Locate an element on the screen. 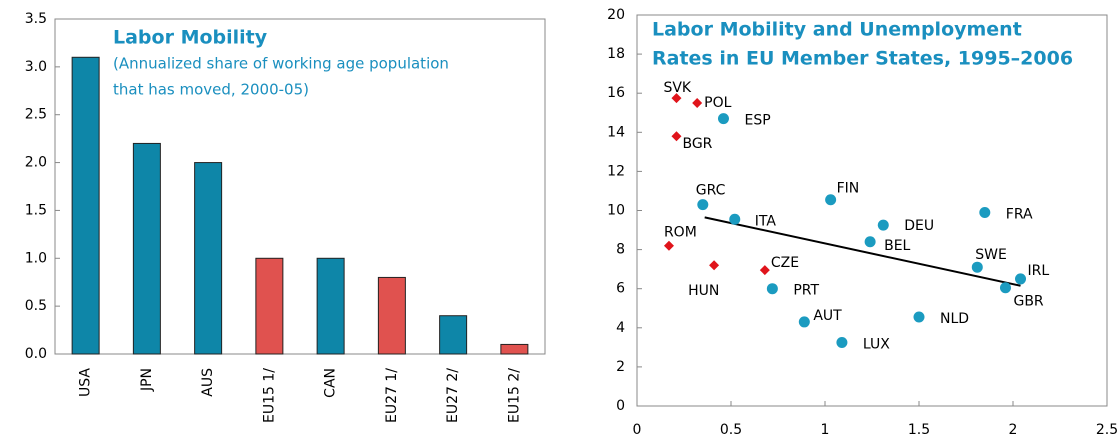 The width and height of the screenshot is (1119, 438). y-tick-label: 0 is located at coordinates (620, 406).